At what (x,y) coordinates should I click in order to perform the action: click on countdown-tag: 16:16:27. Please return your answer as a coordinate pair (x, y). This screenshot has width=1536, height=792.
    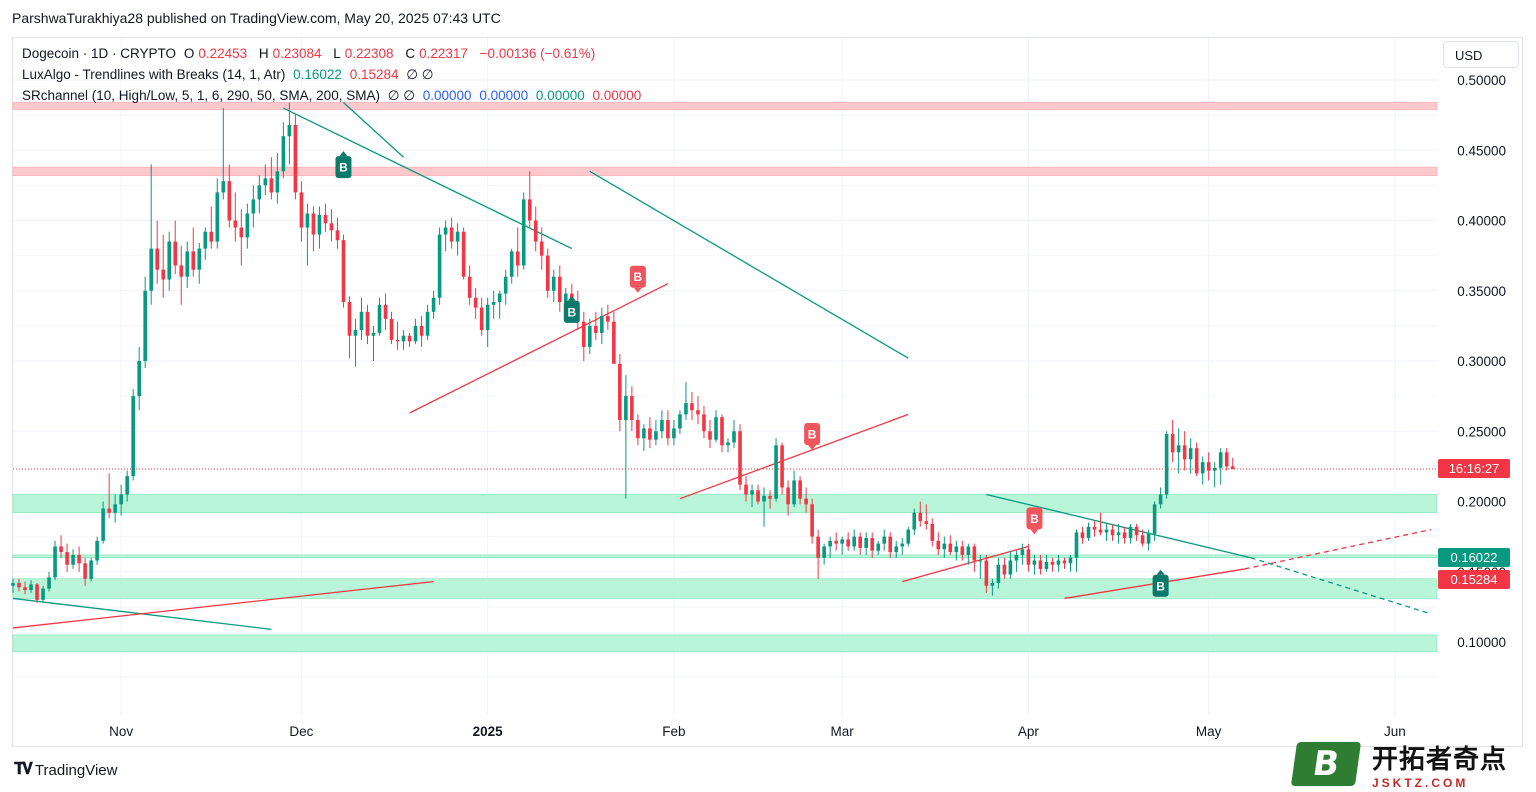
    Looking at the image, I should click on (1474, 468).